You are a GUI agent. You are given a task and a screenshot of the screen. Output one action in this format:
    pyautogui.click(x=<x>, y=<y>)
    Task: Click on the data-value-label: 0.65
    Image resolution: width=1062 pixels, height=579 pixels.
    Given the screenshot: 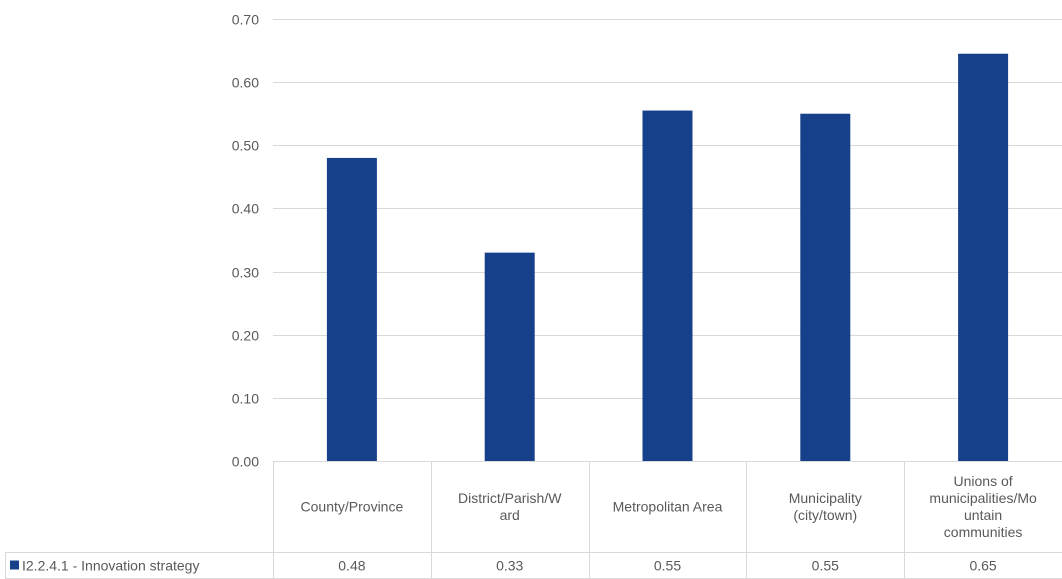 What is the action you would take?
    pyautogui.click(x=982, y=566)
    